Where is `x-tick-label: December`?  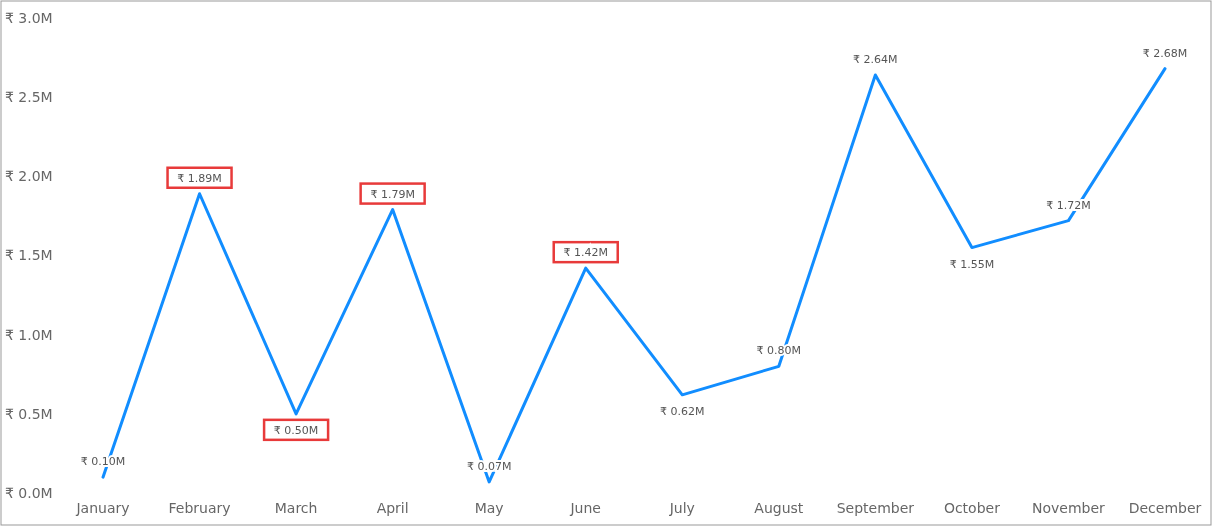
x-tick-label: December is located at coordinates (1165, 508).